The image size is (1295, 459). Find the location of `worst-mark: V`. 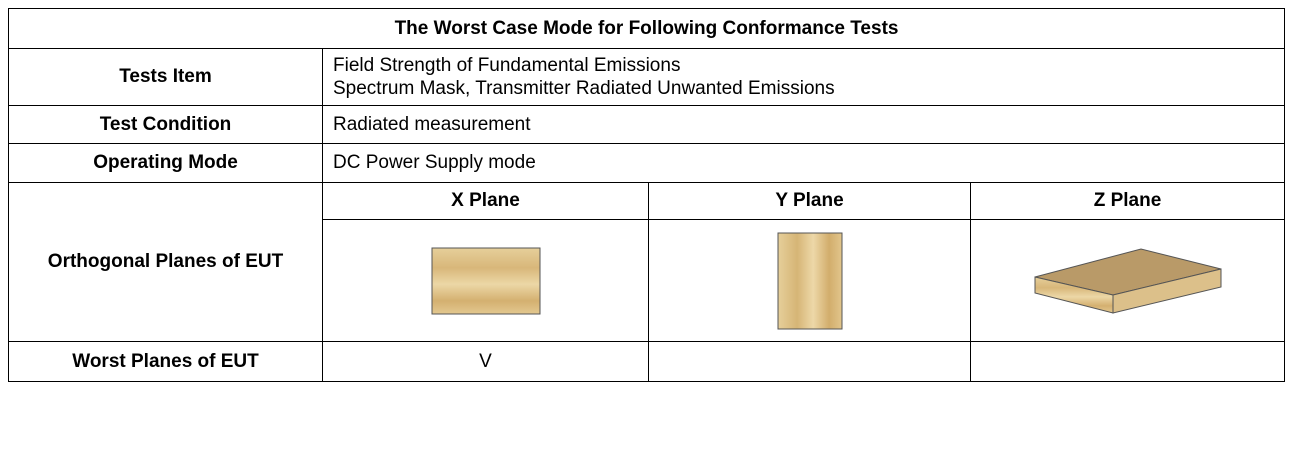

worst-mark: V is located at coordinates (485, 361).